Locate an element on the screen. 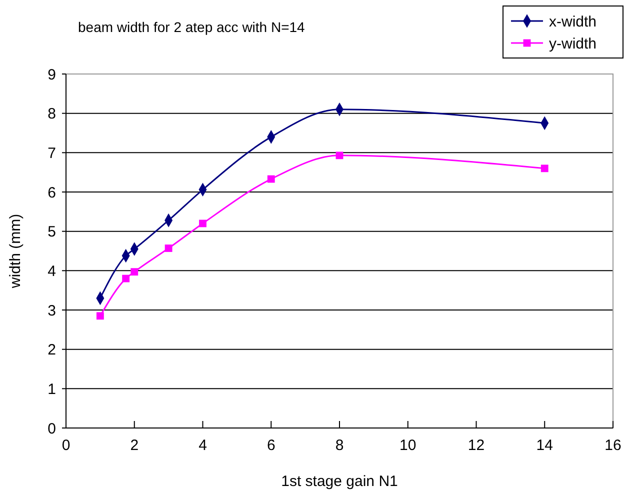 This screenshot has height=500, width=631. chart-title: beam width for 2 atep acc with N=14 is located at coordinates (192, 27).